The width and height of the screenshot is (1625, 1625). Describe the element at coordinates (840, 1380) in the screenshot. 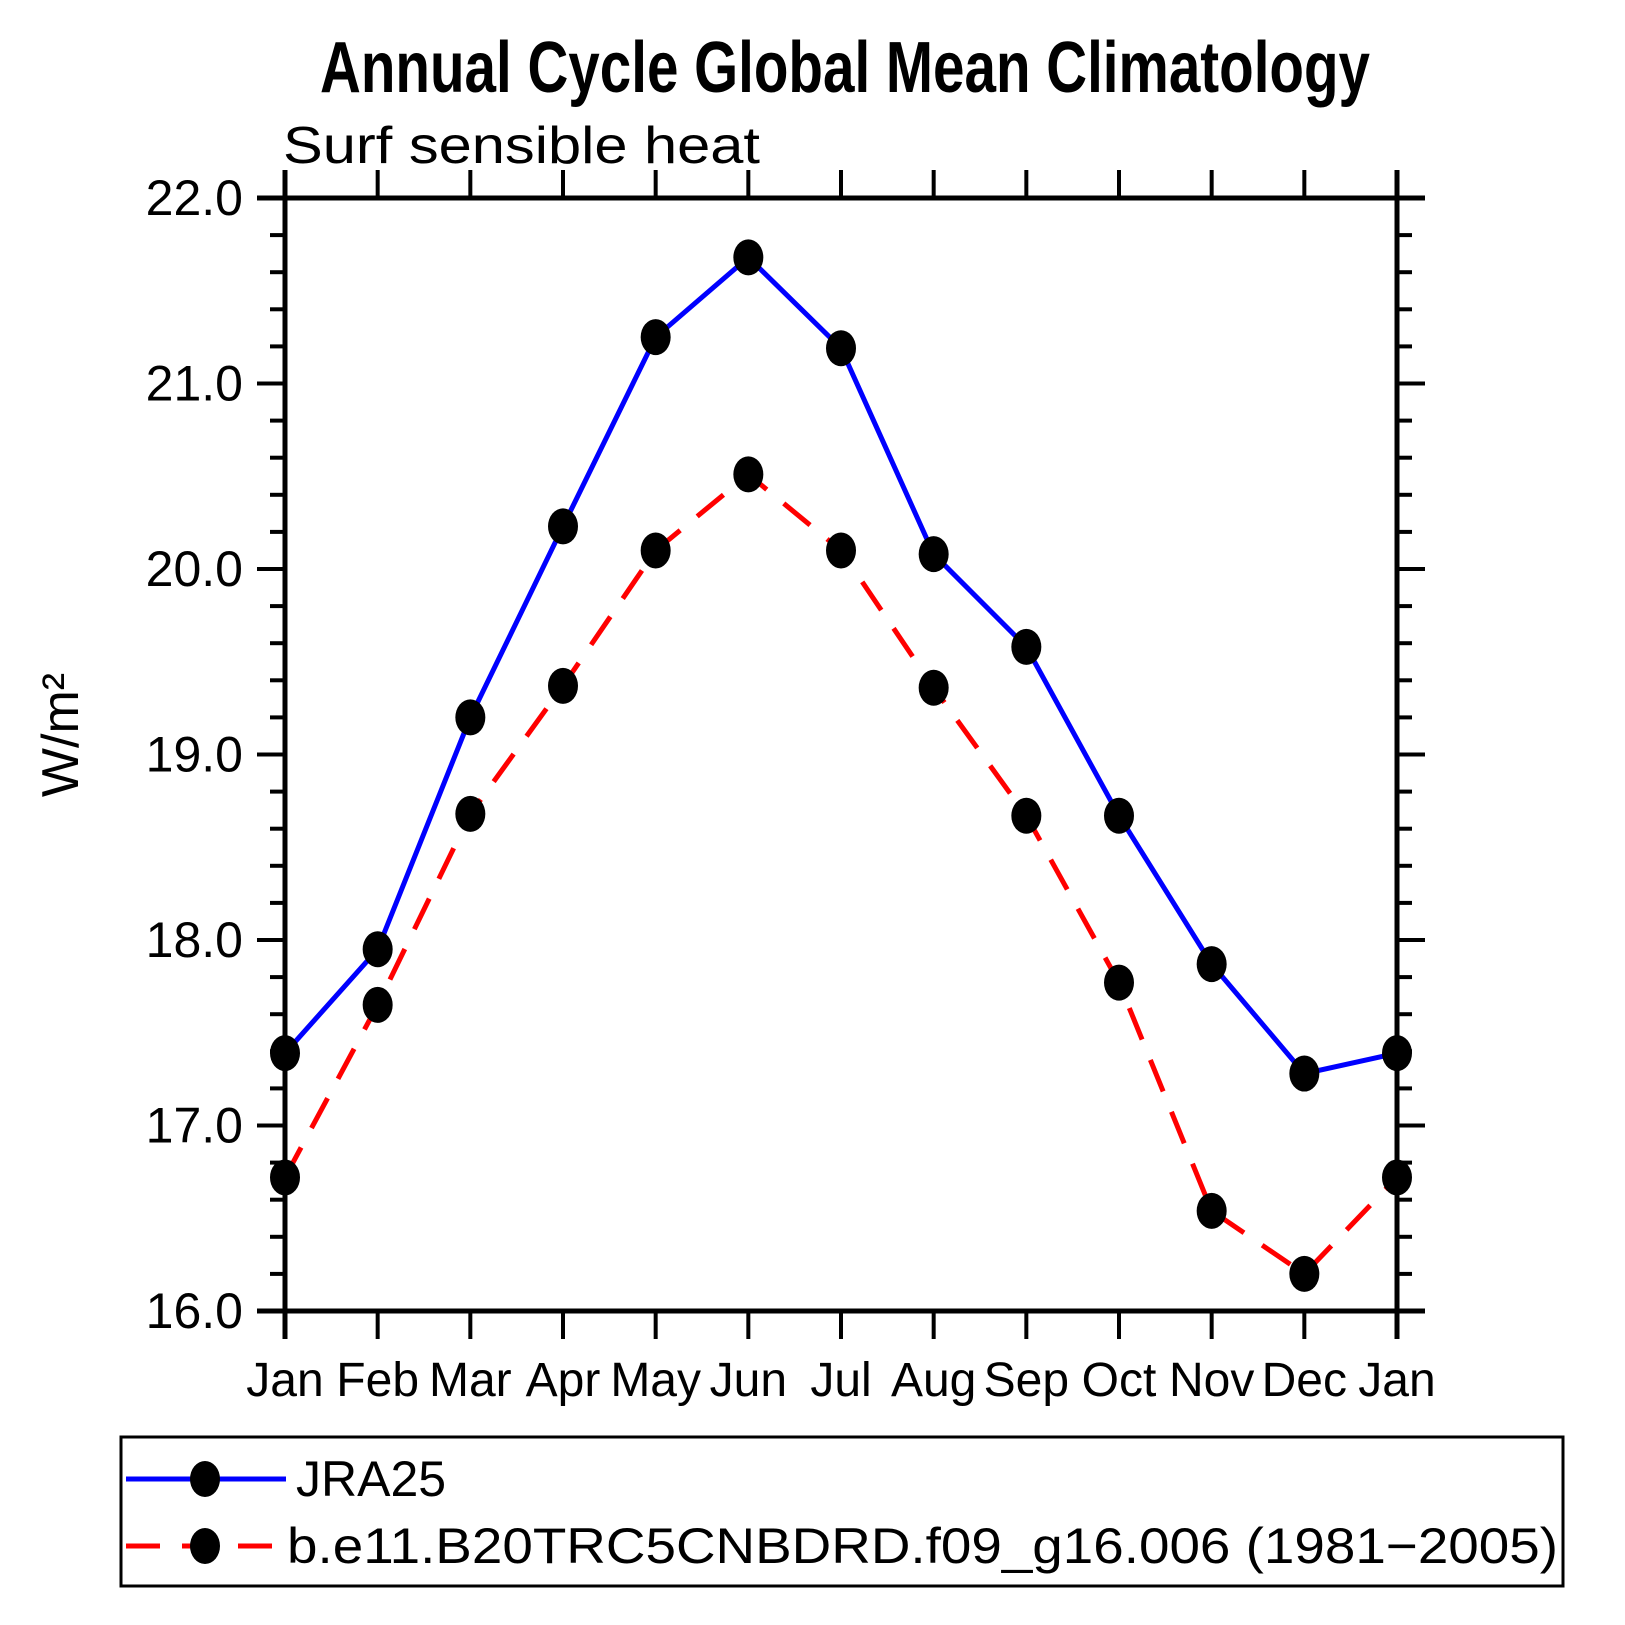

I see `x-tick-label: Jul` at that location.